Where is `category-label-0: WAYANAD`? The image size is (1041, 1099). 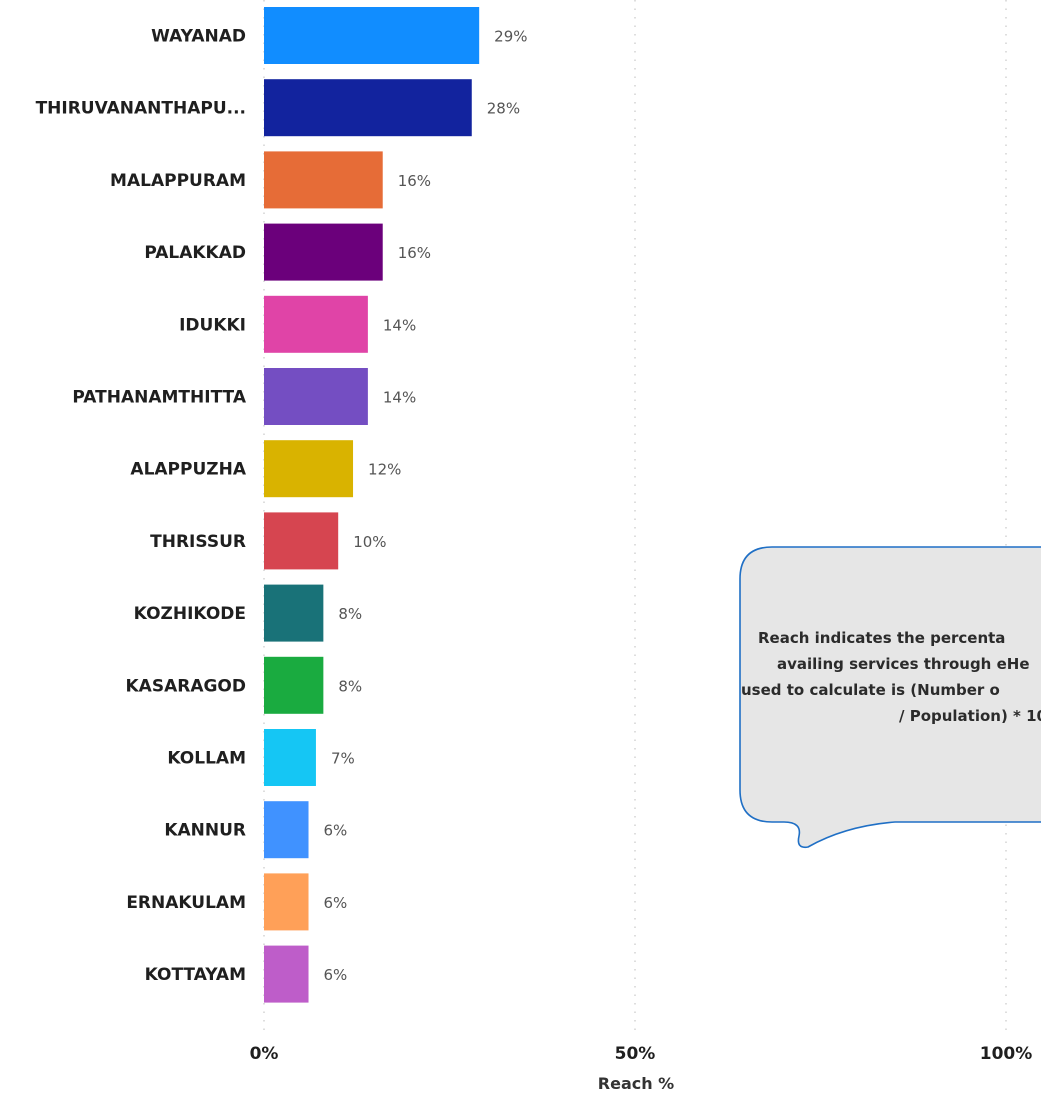
category-label-0: WAYANAD is located at coordinates (198, 37).